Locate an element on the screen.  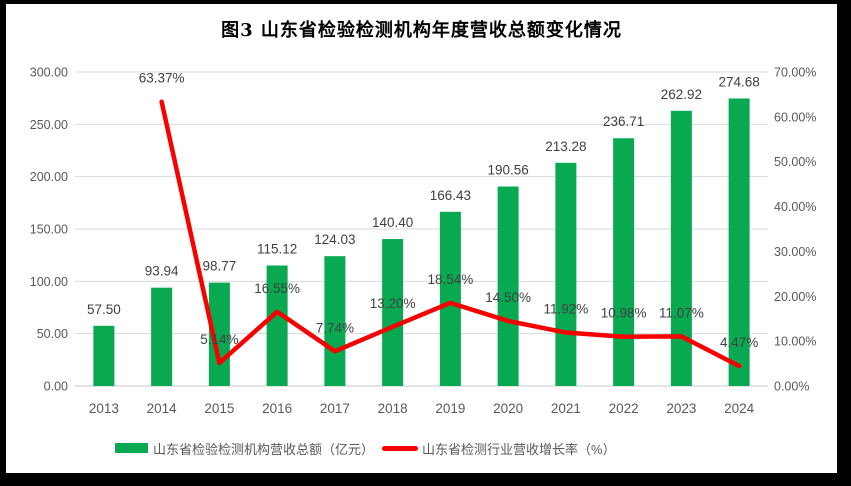
bar-label-2015: 98.77 is located at coordinates (219, 266).